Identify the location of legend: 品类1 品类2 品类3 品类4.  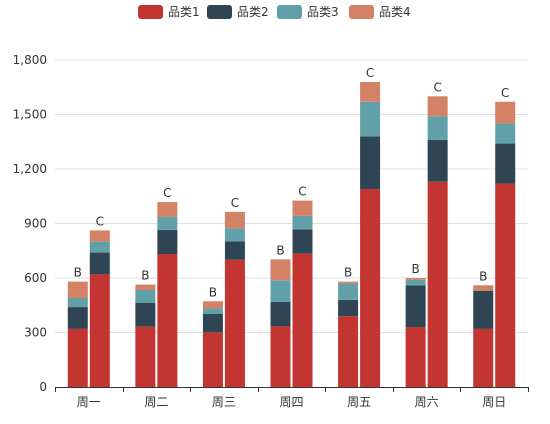
(274, 12).